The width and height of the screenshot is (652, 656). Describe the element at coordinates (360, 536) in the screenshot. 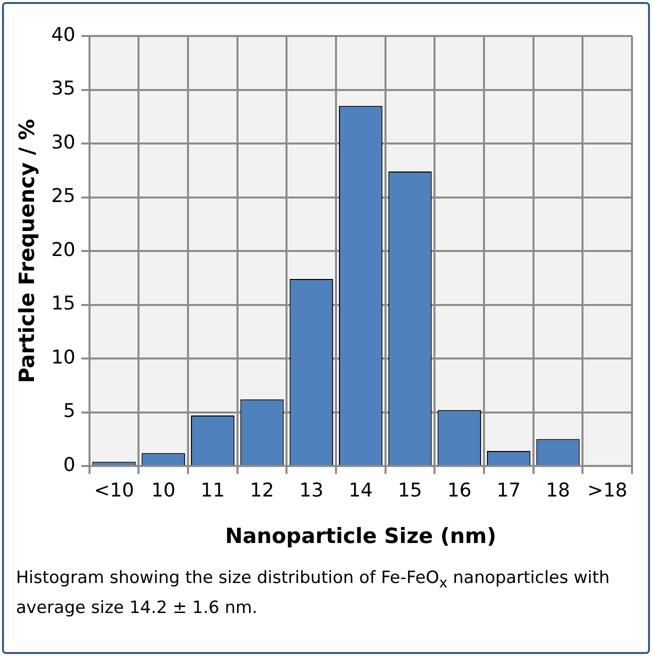

I see `x-axis-title: Nanoparticle Size (nm)` at that location.